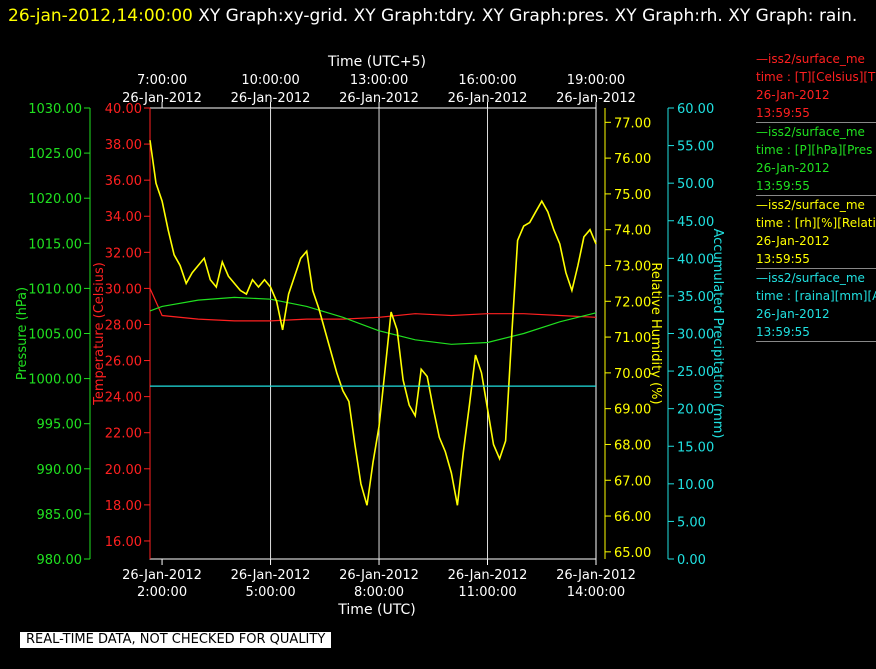  What do you see at coordinates (22, 333) in the screenshot?
I see `y-axis-label: Pressure (hPa)` at bounding box center [22, 333].